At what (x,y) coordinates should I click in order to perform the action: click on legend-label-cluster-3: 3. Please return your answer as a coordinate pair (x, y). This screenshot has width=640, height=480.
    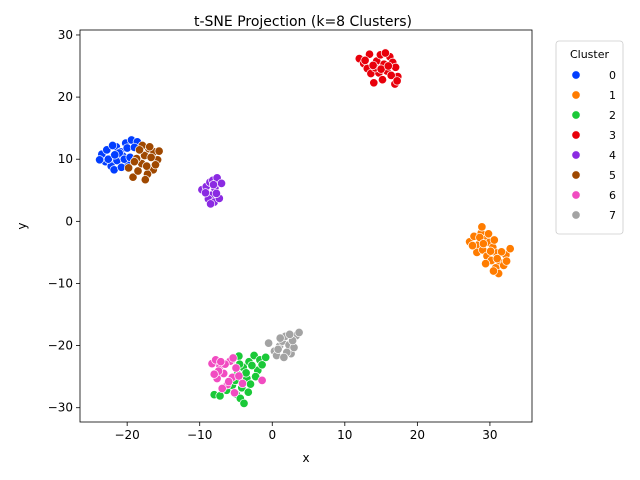
    Looking at the image, I should click on (612, 135).